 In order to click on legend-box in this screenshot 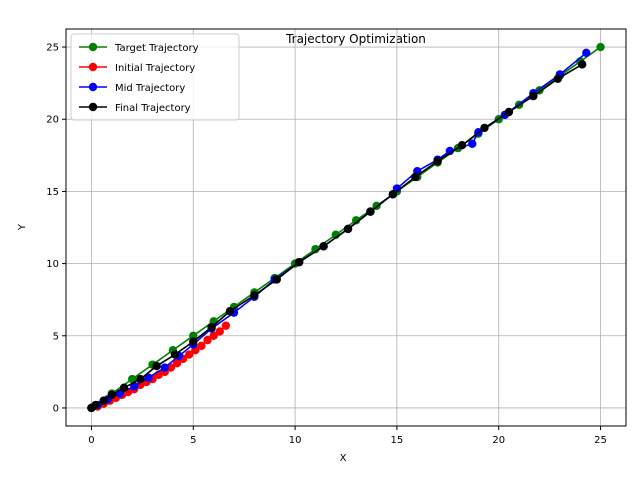, I will do `click(155, 77)`.